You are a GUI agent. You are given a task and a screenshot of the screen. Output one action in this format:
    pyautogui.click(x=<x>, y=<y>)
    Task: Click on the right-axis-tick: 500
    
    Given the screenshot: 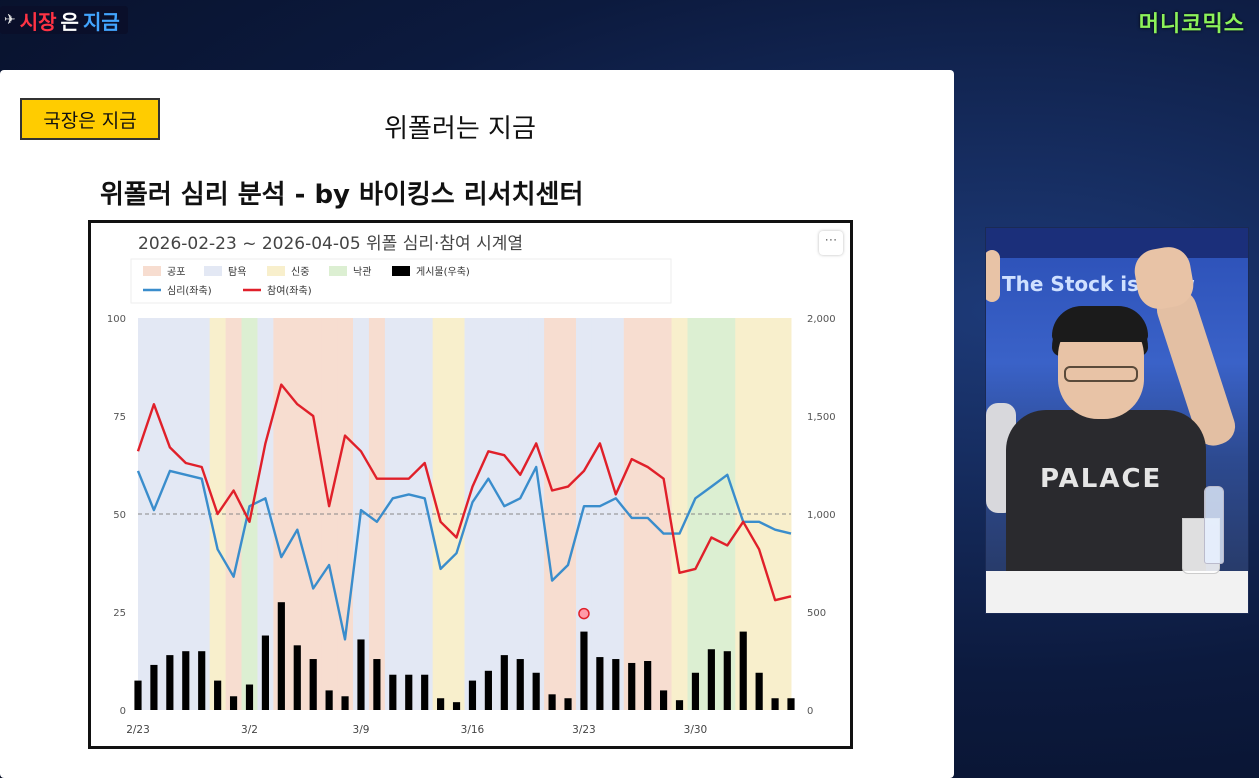 What is the action you would take?
    pyautogui.click(x=816, y=613)
    